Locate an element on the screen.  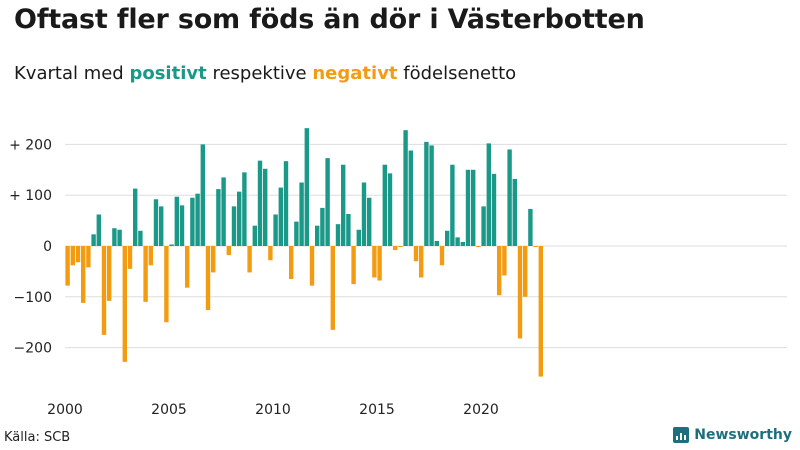
y-tick-label: −200 is located at coordinates (33, 349).